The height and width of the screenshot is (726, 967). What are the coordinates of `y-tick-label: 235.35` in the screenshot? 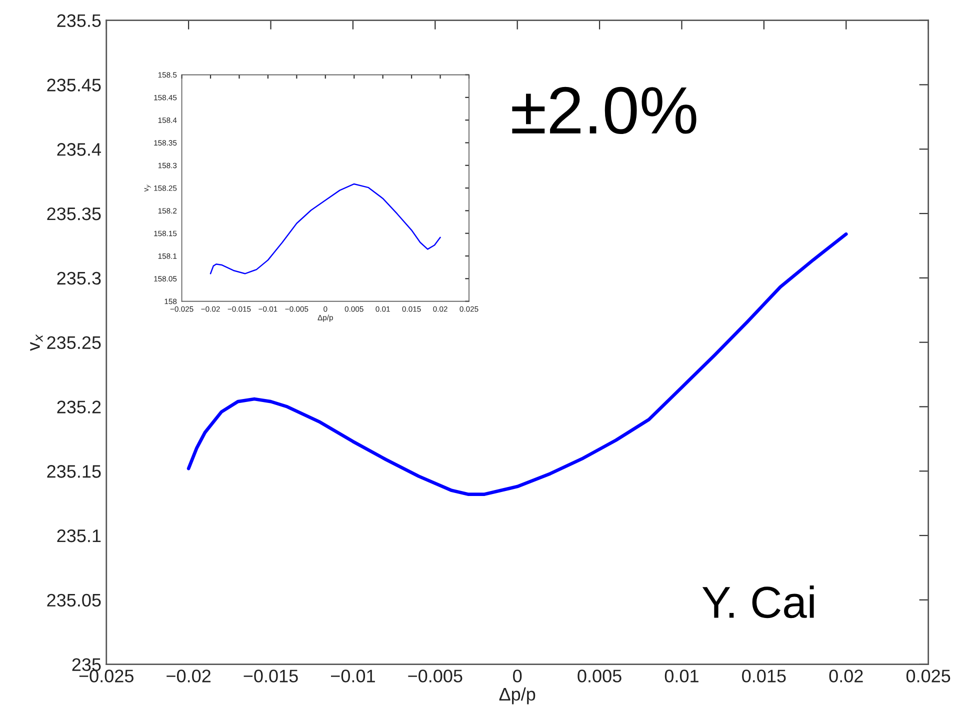 It's located at (74, 213).